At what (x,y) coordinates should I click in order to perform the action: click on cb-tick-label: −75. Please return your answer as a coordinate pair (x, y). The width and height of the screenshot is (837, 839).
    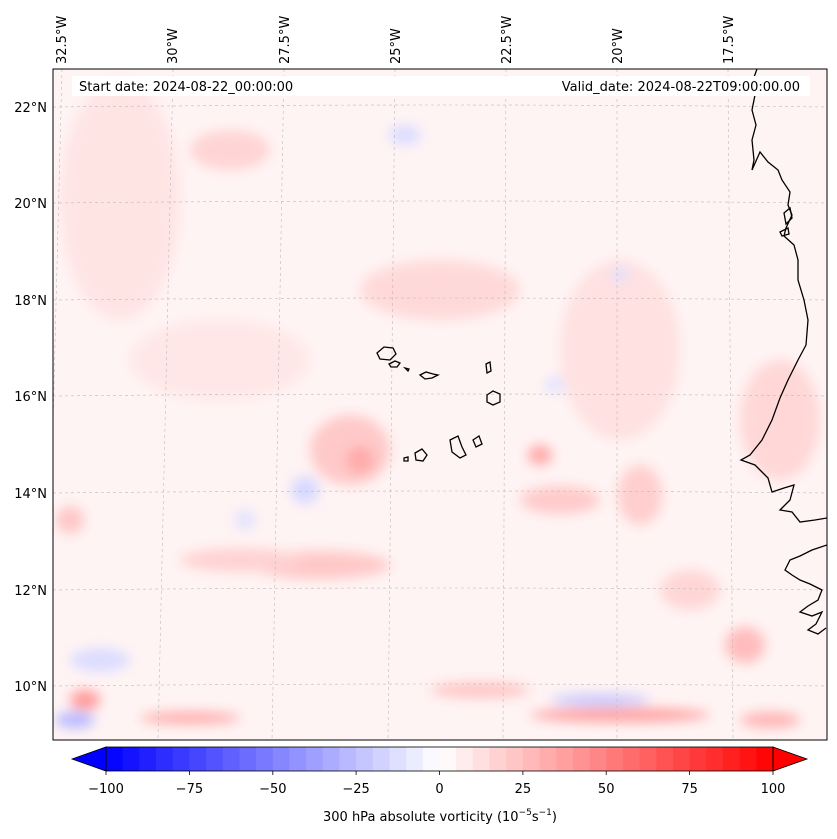
    Looking at the image, I should click on (189, 789).